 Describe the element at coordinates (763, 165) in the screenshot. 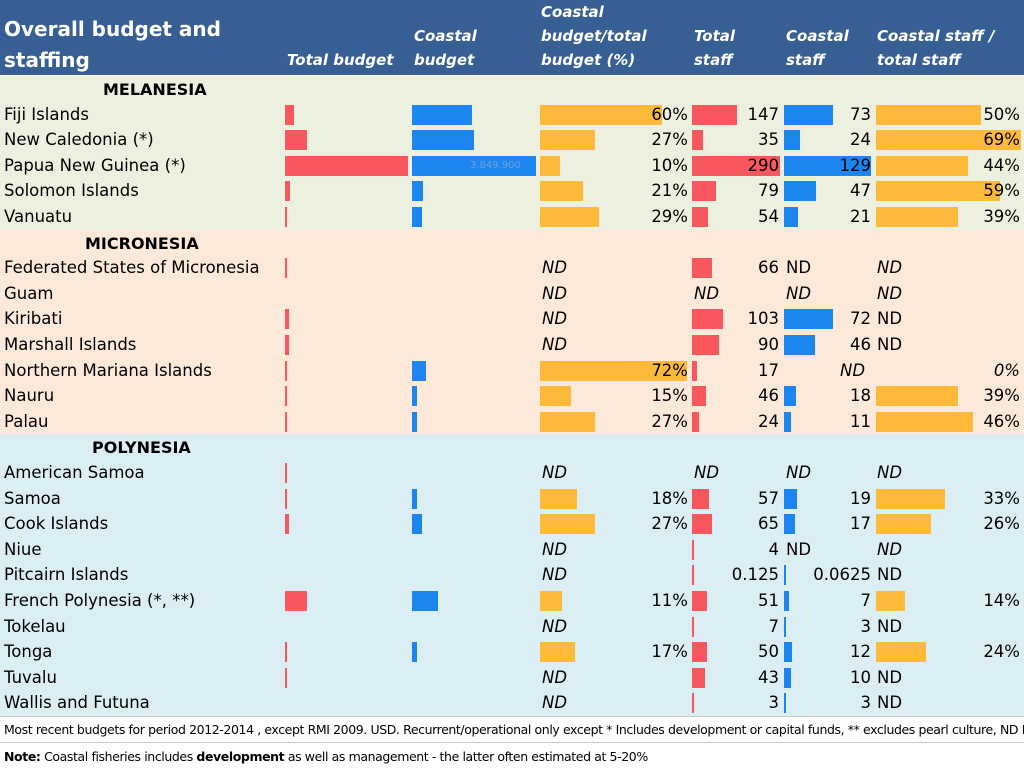

I see `total-staff-value: 290` at that location.